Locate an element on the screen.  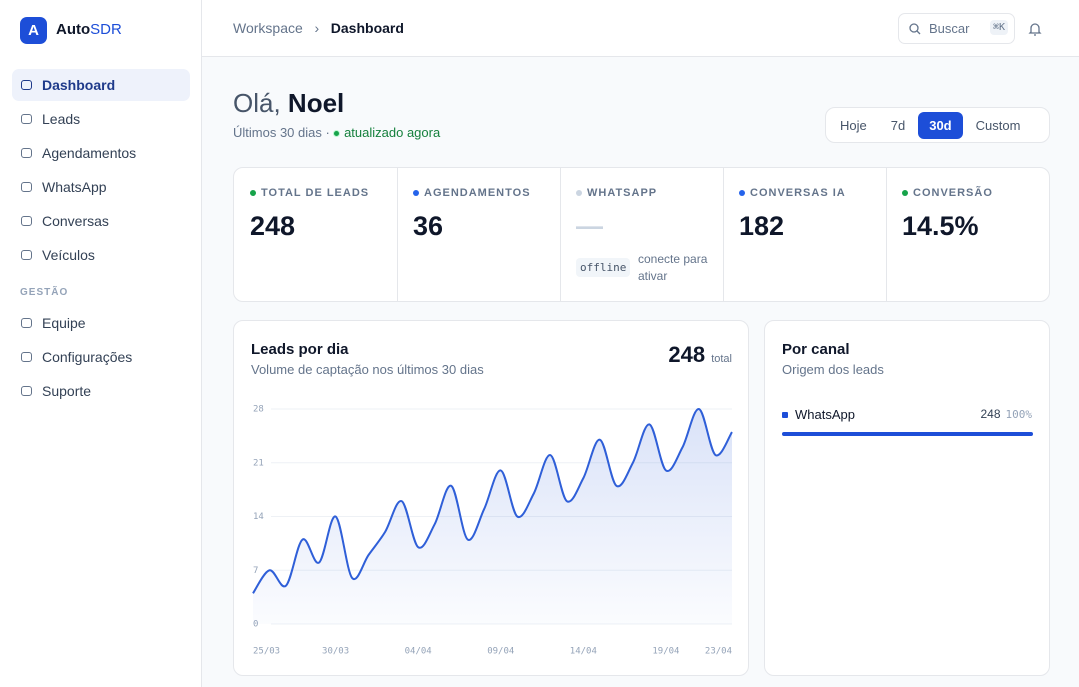
x-tick-label: 09/04 is located at coordinates (500, 652).